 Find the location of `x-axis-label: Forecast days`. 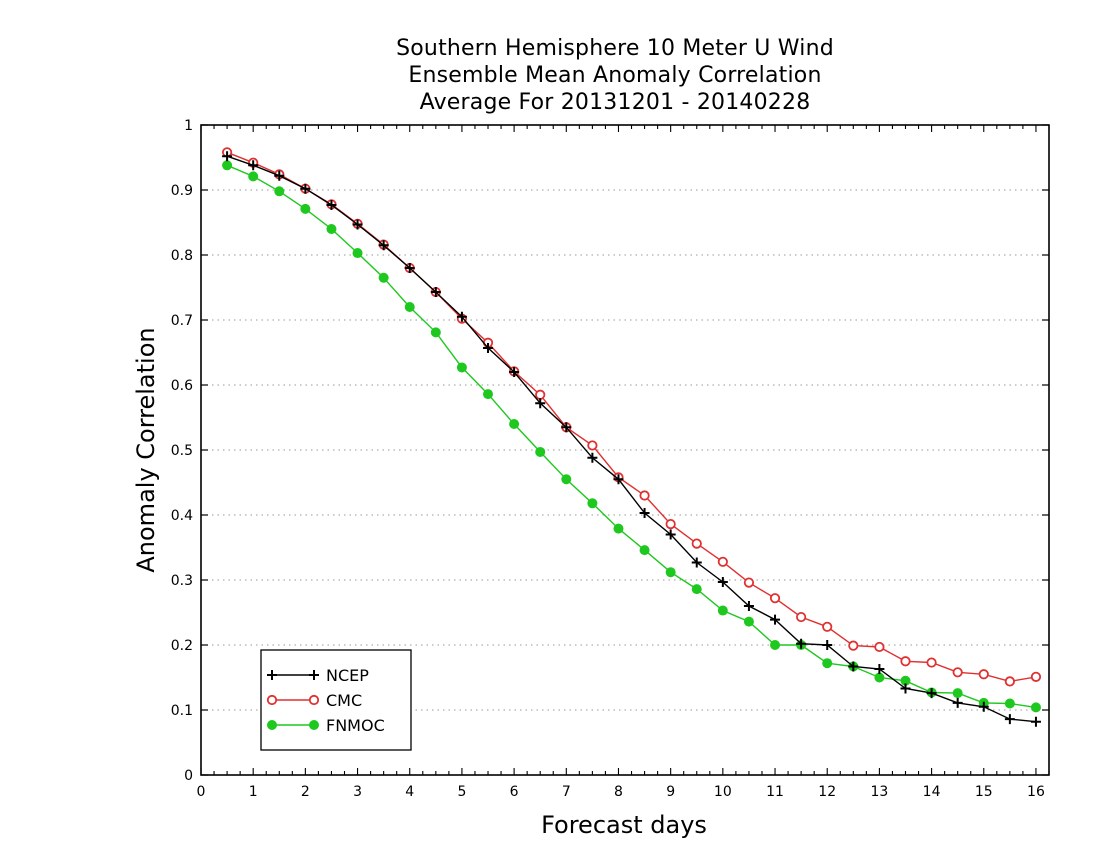

x-axis-label: Forecast days is located at coordinates (624, 825).